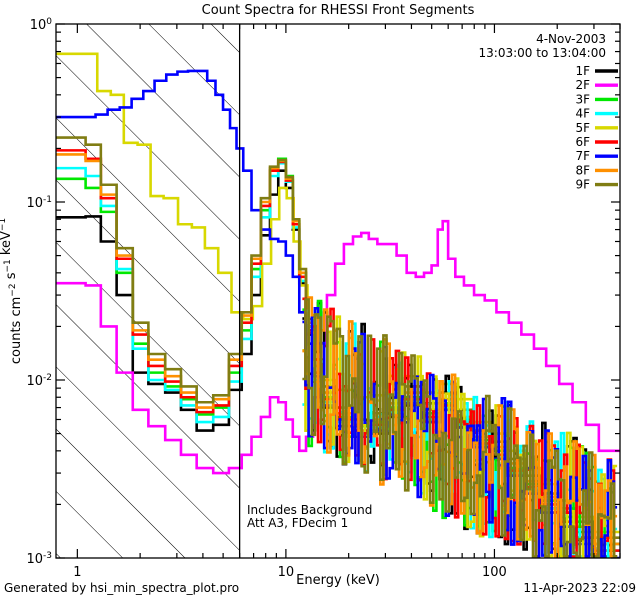 The width and height of the screenshot is (640, 600). What do you see at coordinates (582, 128) in the screenshot?
I see `legend-label-5f: 5F` at bounding box center [582, 128].